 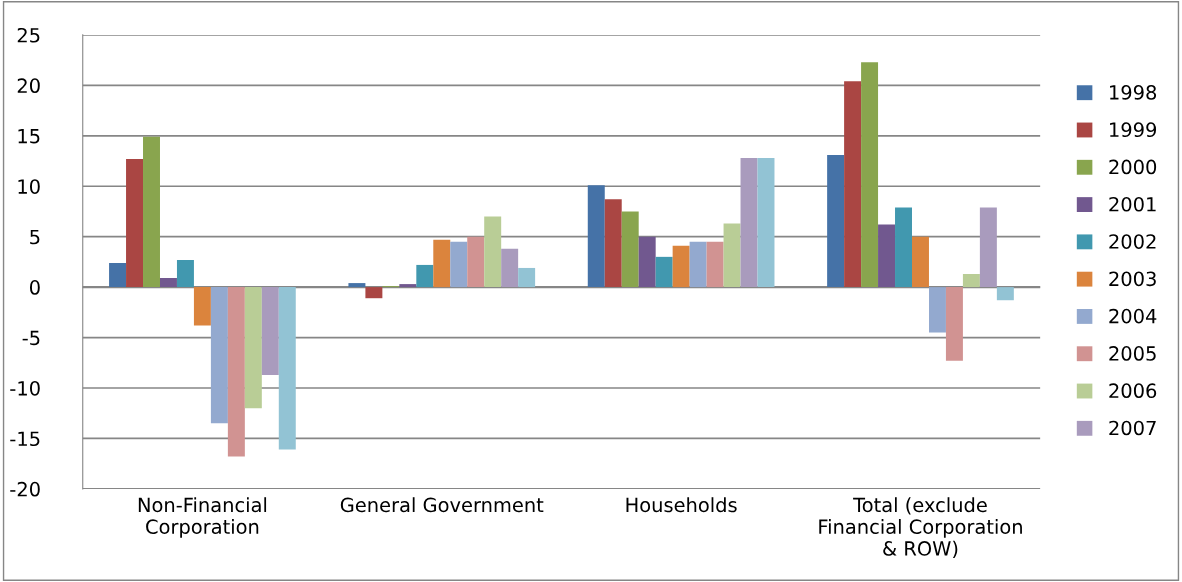 I want to click on legend-label: 2007, so click(x=1132, y=428).